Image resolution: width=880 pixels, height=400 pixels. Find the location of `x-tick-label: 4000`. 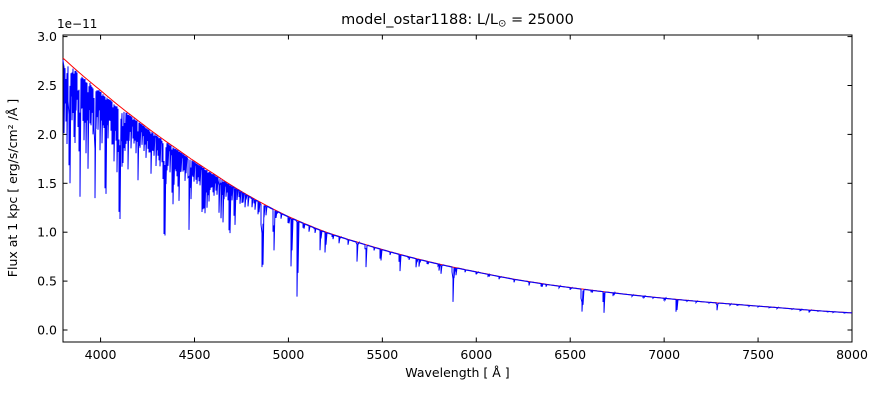

x-tick-label: 4000 is located at coordinates (101, 354).